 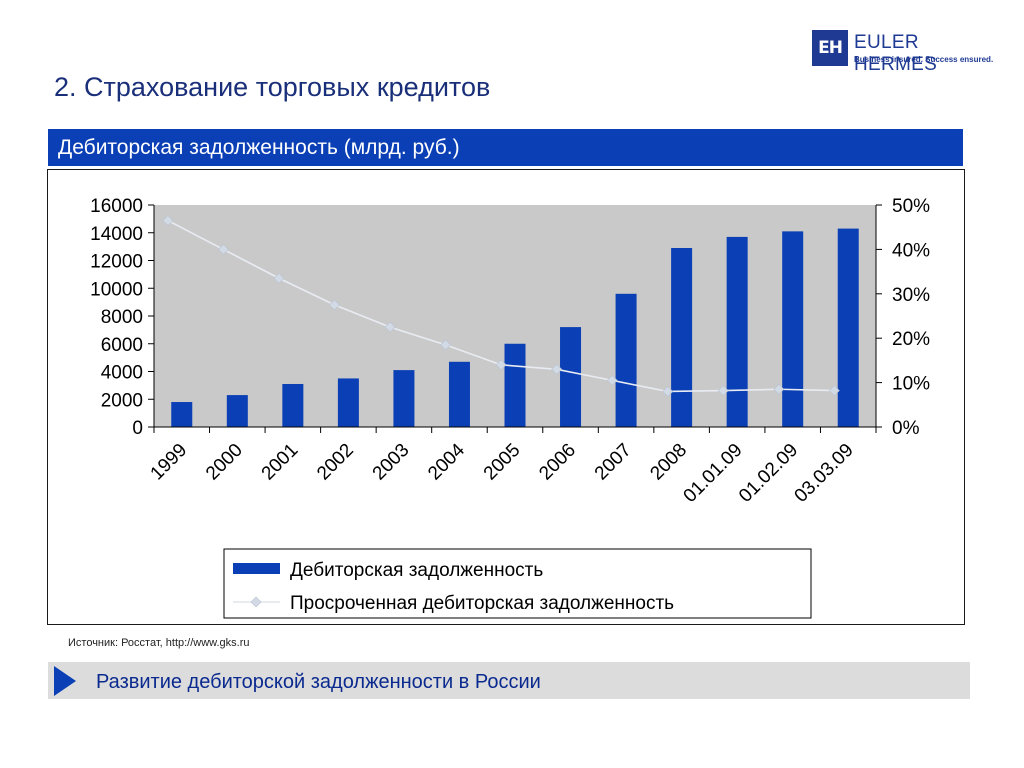 What do you see at coordinates (169, 462) in the screenshot?
I see `x-tick-label: 1999` at bounding box center [169, 462].